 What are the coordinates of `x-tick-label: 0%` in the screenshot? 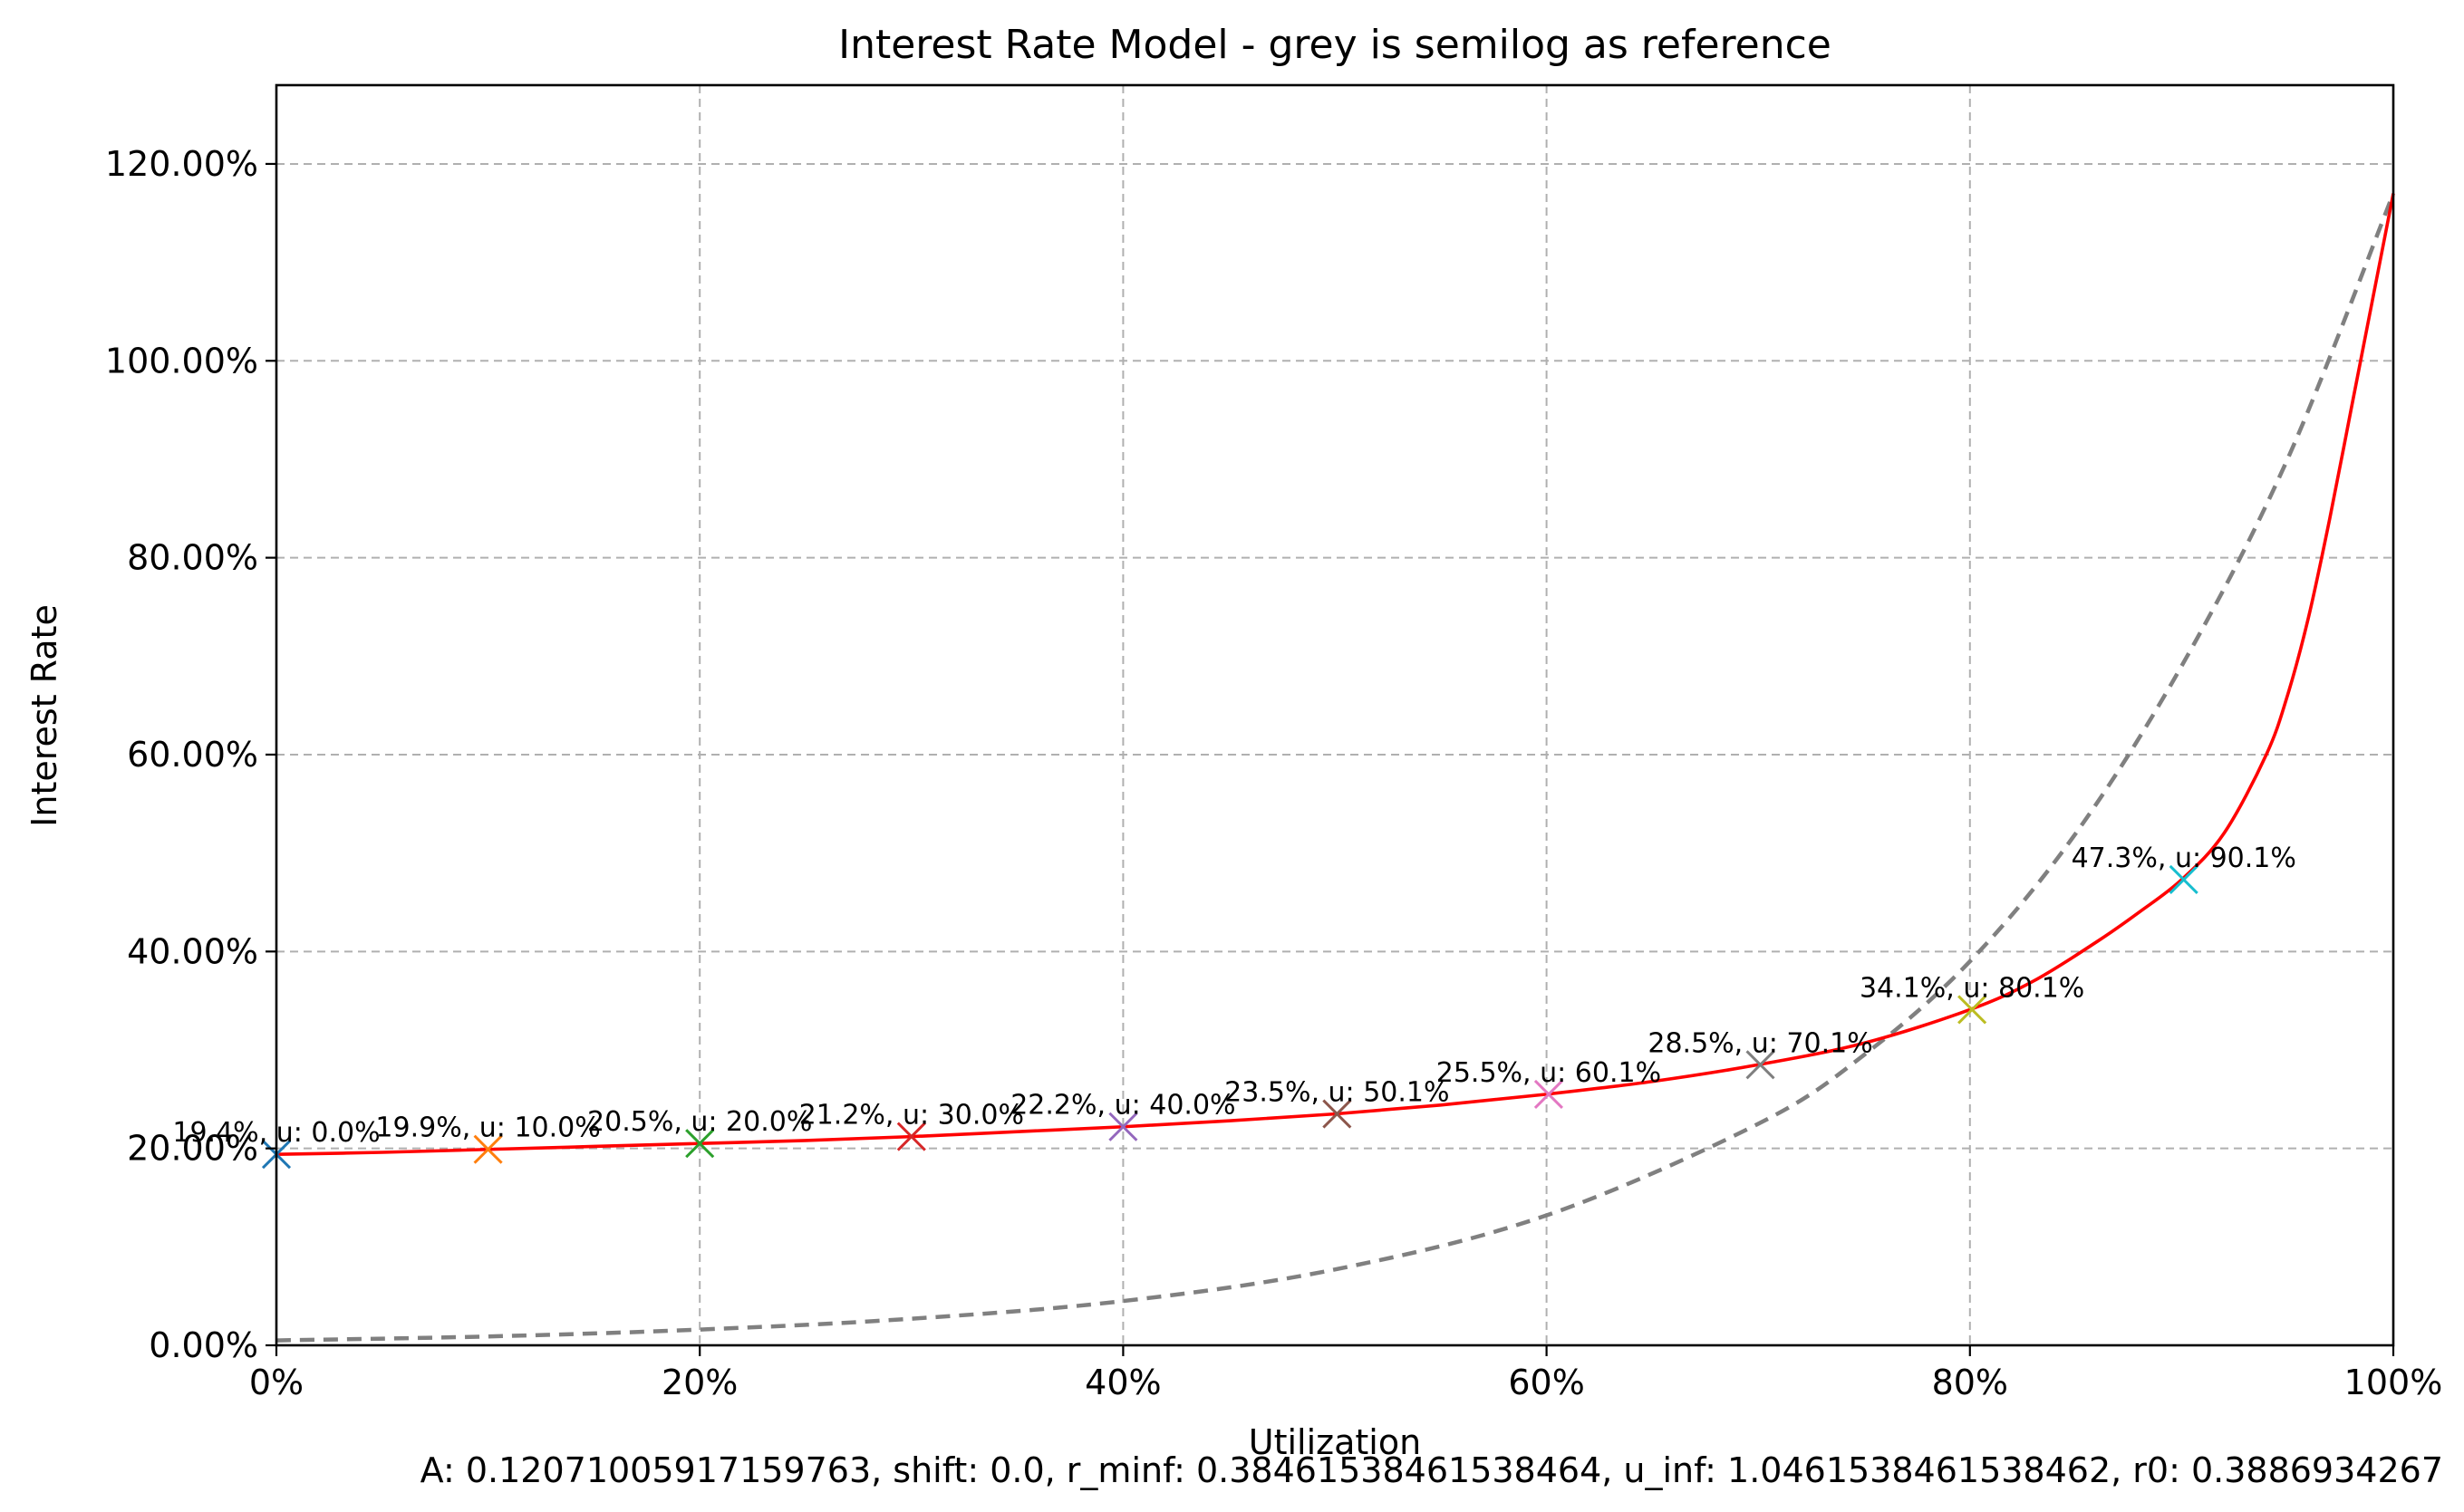 It's located at (277, 1382).